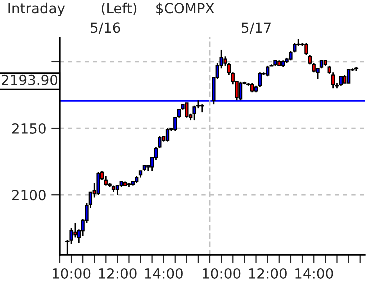  What do you see at coordinates (111, 9) in the screenshot?
I see `chart-title: Intraday (Left) $COMPX` at bounding box center [111, 9].